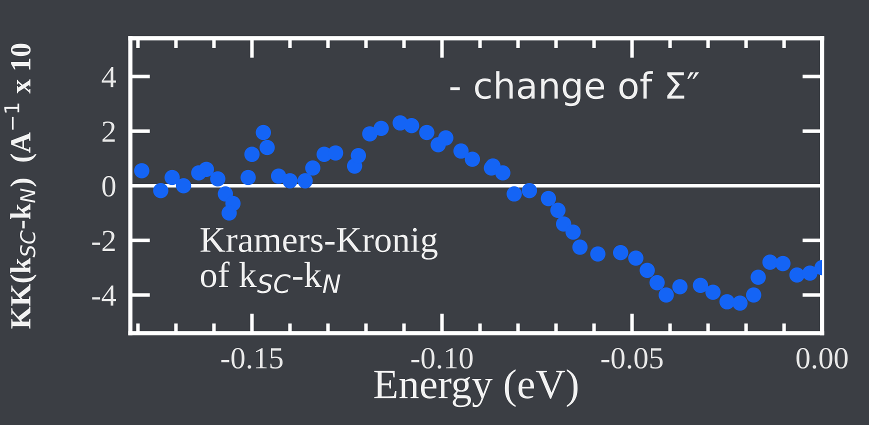 The height and width of the screenshot is (425, 869). Describe the element at coordinates (632, 358) in the screenshot. I see `x-tick-label: -0.05` at that location.